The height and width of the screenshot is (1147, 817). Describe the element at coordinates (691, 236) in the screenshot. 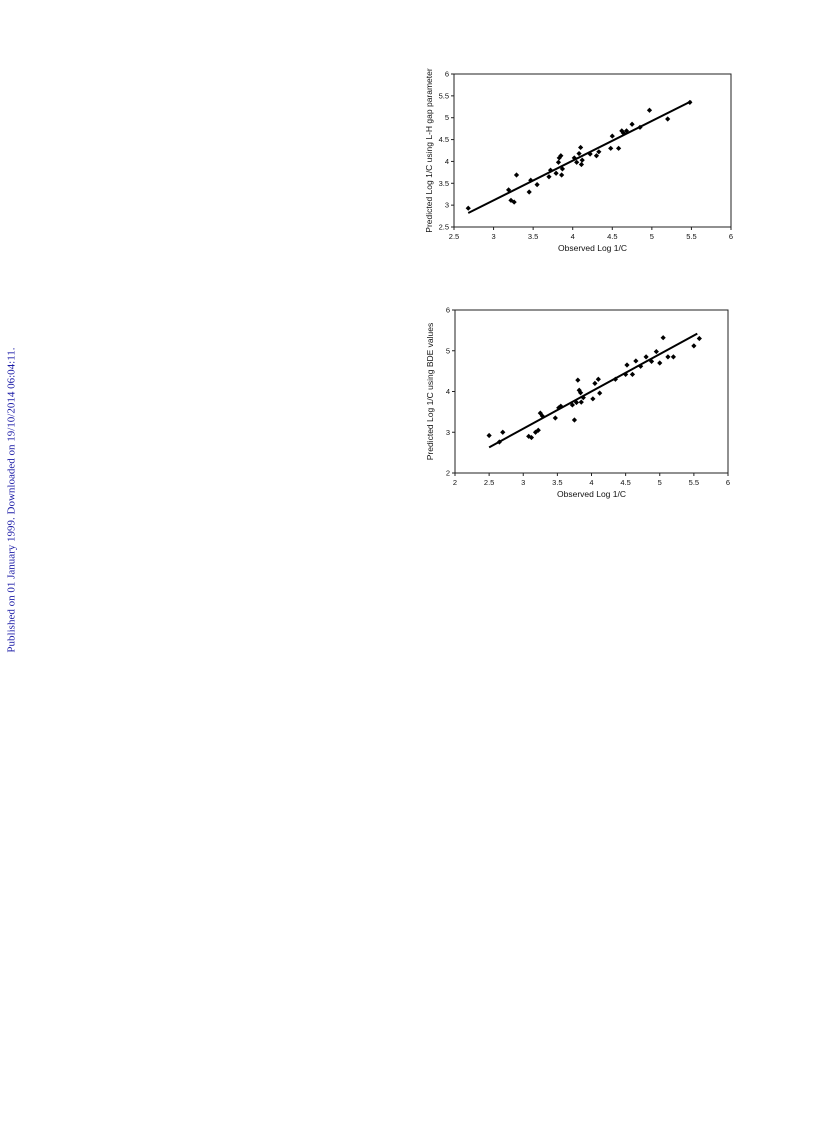

I see `lh-x-tick-label: 5.5` at that location.